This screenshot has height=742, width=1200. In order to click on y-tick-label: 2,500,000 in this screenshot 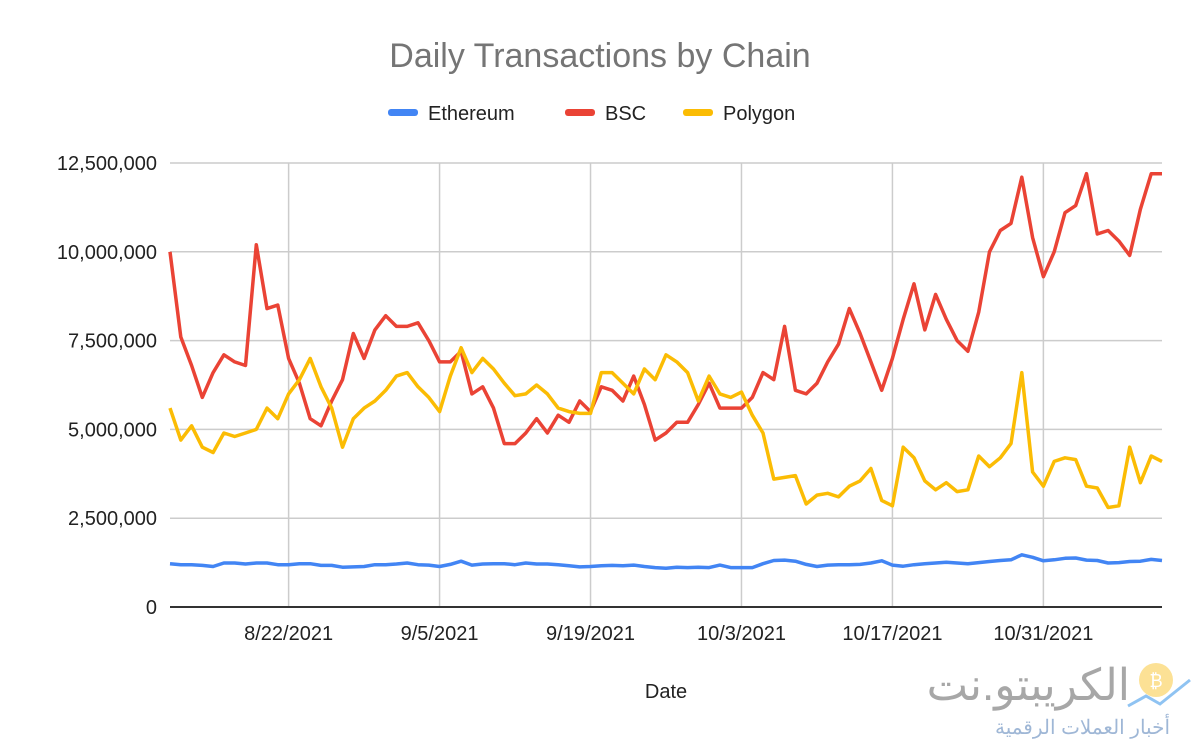, I will do `click(112, 519)`.